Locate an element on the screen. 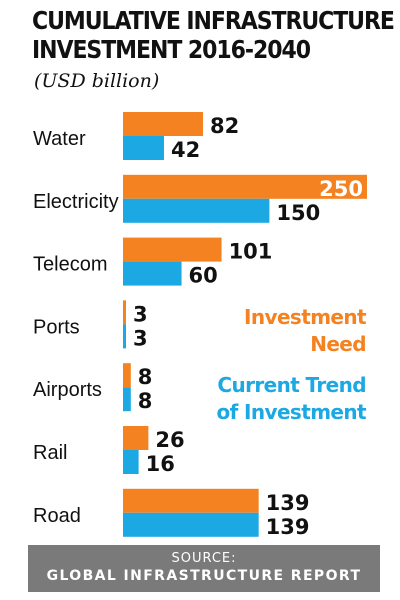 The image size is (400, 600). bar-water-trend is located at coordinates (143, 148).